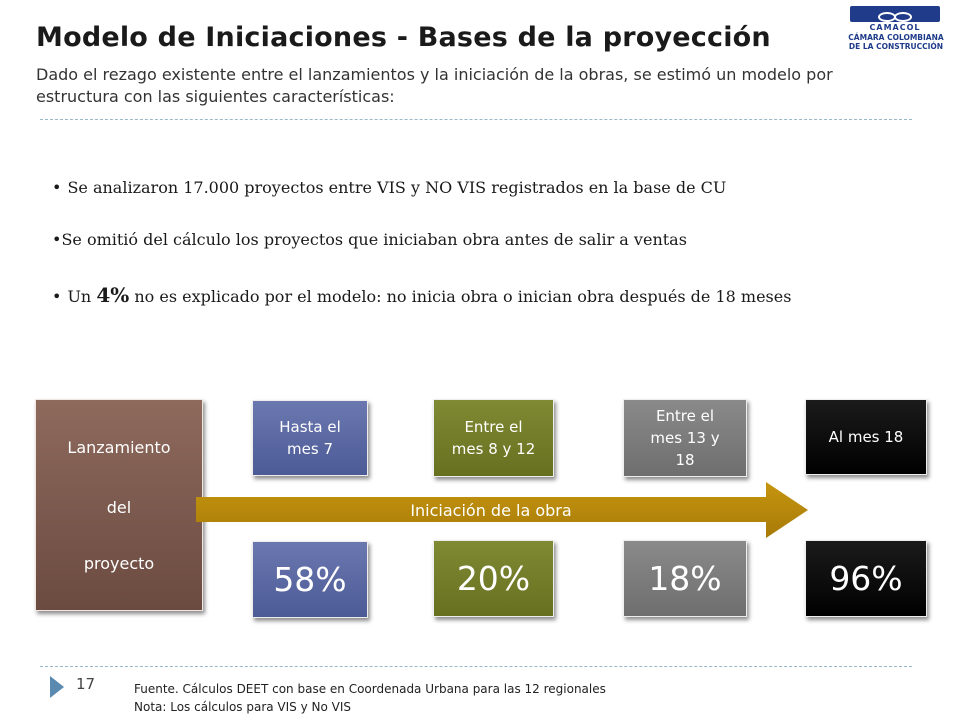 The image size is (960, 720). Describe the element at coordinates (57, 687) in the screenshot. I see `page-marker-icon` at that location.